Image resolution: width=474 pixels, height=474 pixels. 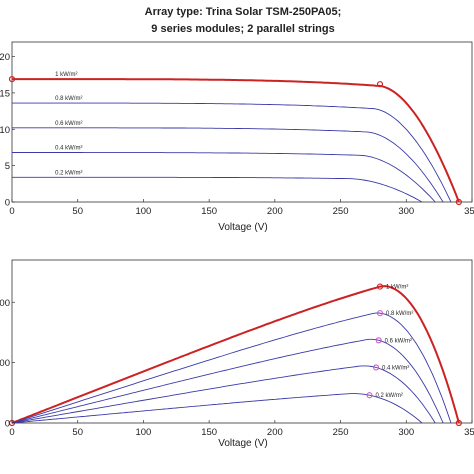 What do you see at coordinates (5, 93) in the screenshot?
I see `y-tick-label: 15` at bounding box center [5, 93].